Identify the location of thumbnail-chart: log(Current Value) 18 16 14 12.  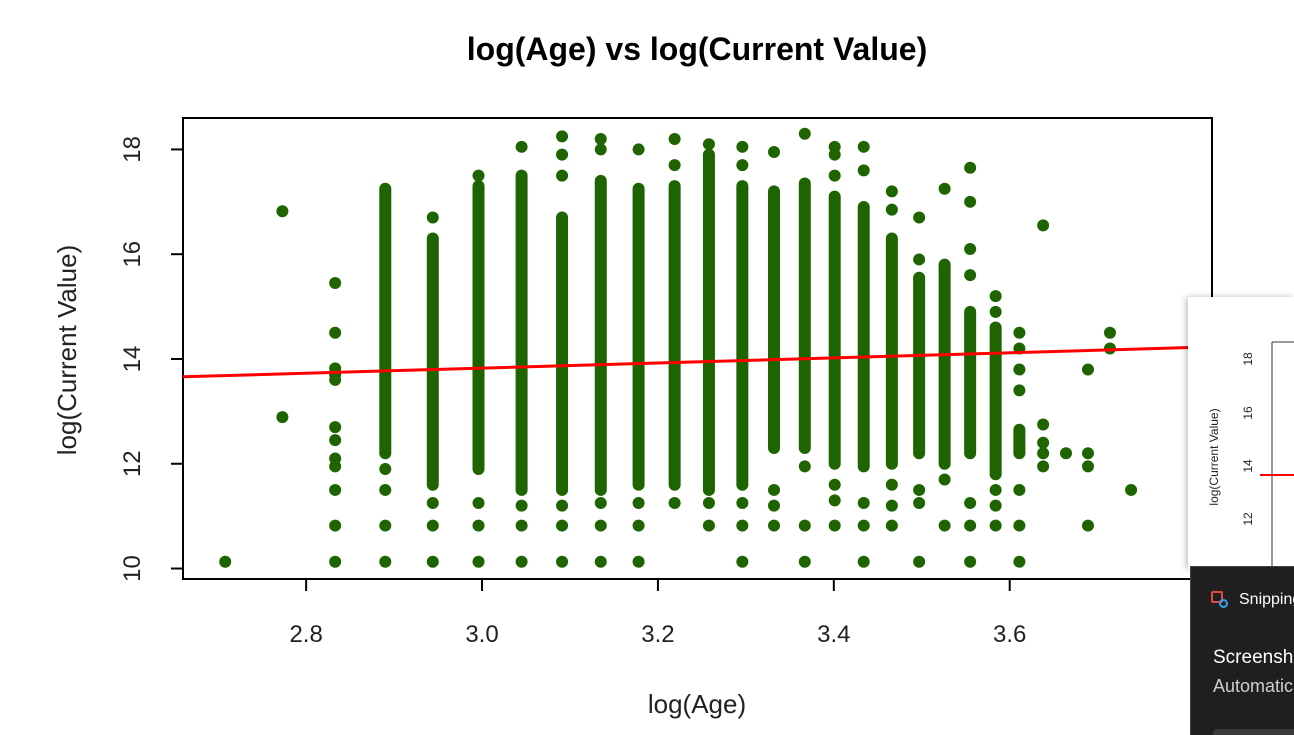
(1250, 455).